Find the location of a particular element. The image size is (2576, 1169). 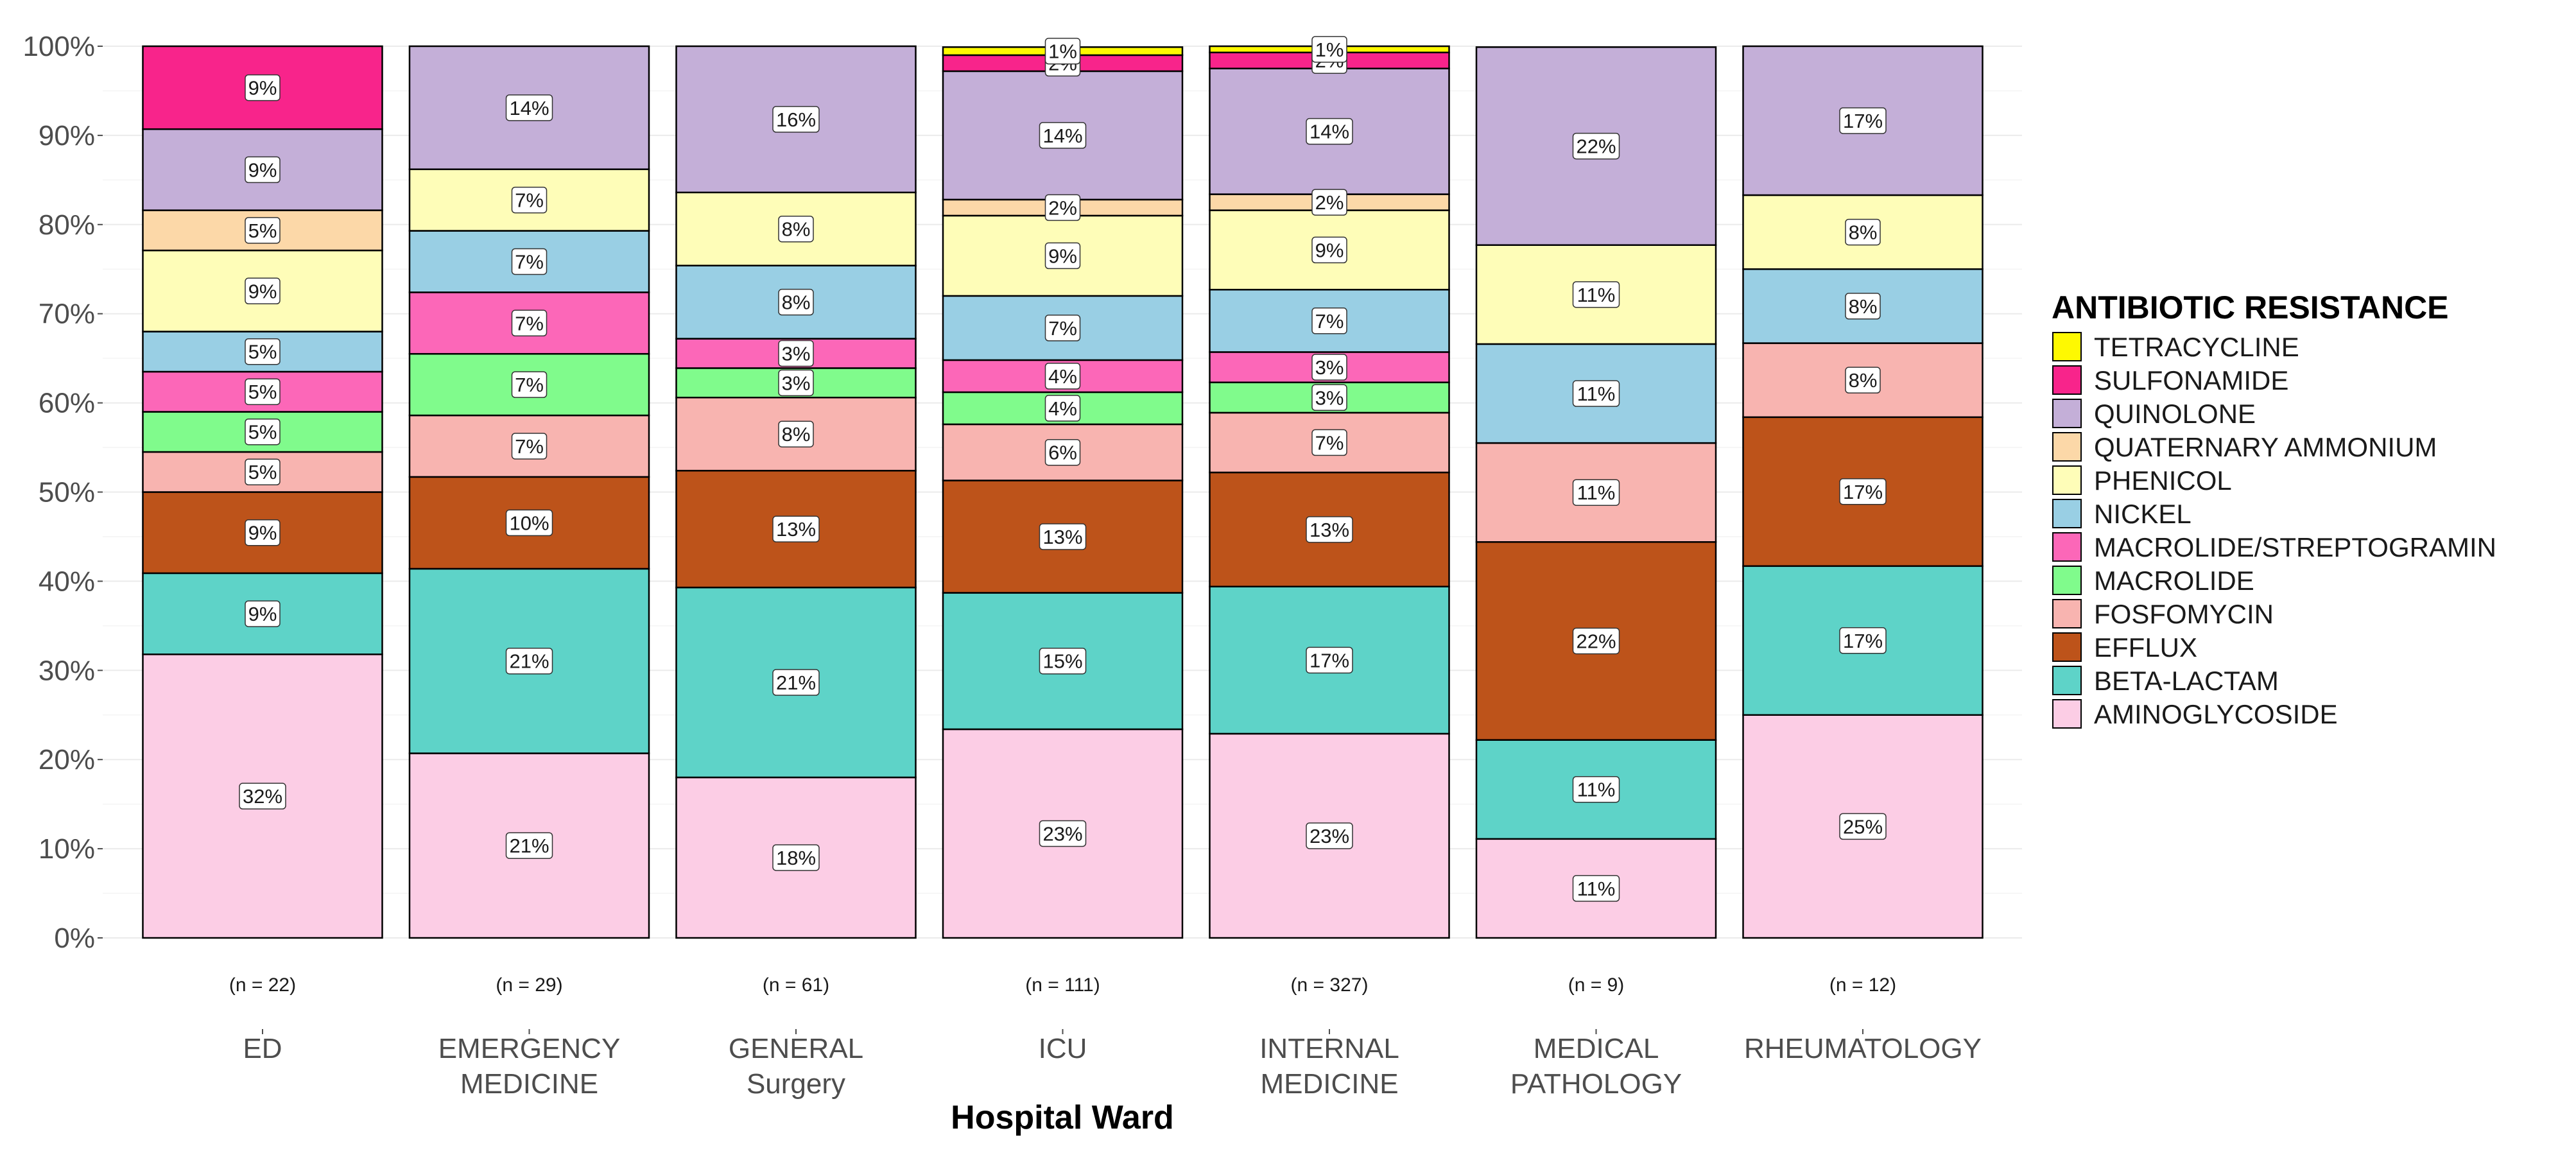

legend-label: BETA-LACTAM is located at coordinates (2187, 681).